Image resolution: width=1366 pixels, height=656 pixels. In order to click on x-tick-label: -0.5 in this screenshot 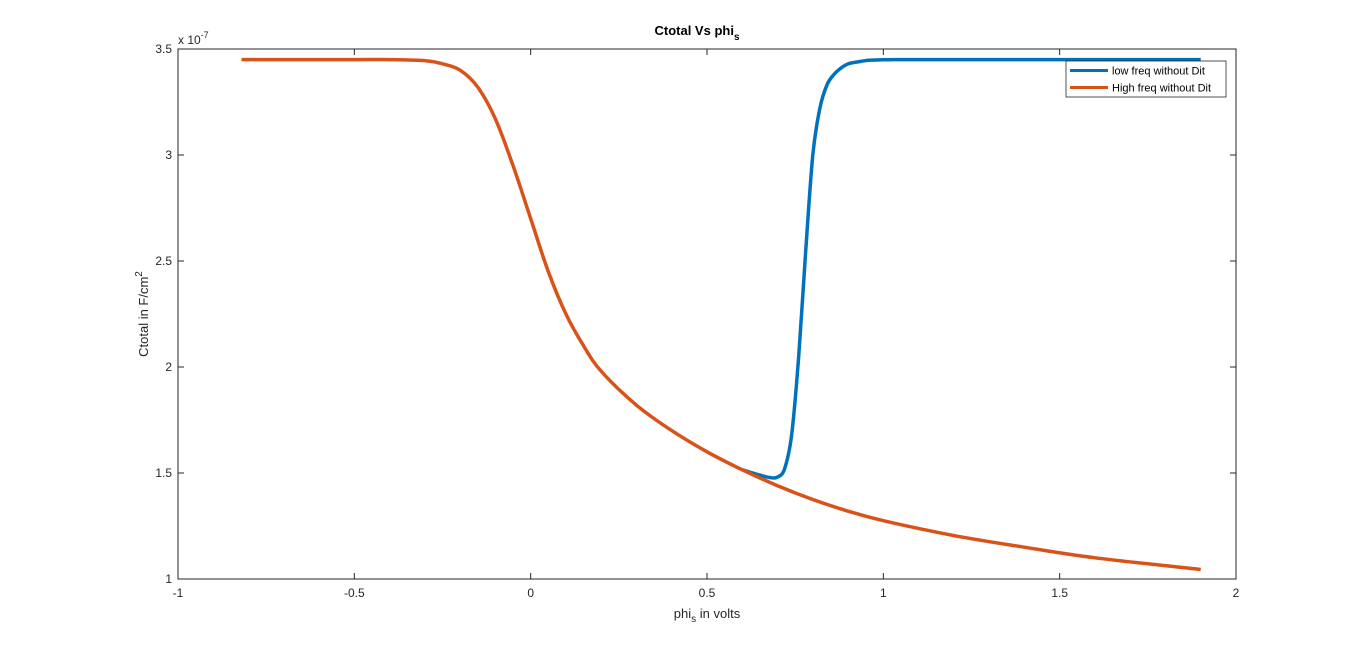, I will do `click(354, 593)`.